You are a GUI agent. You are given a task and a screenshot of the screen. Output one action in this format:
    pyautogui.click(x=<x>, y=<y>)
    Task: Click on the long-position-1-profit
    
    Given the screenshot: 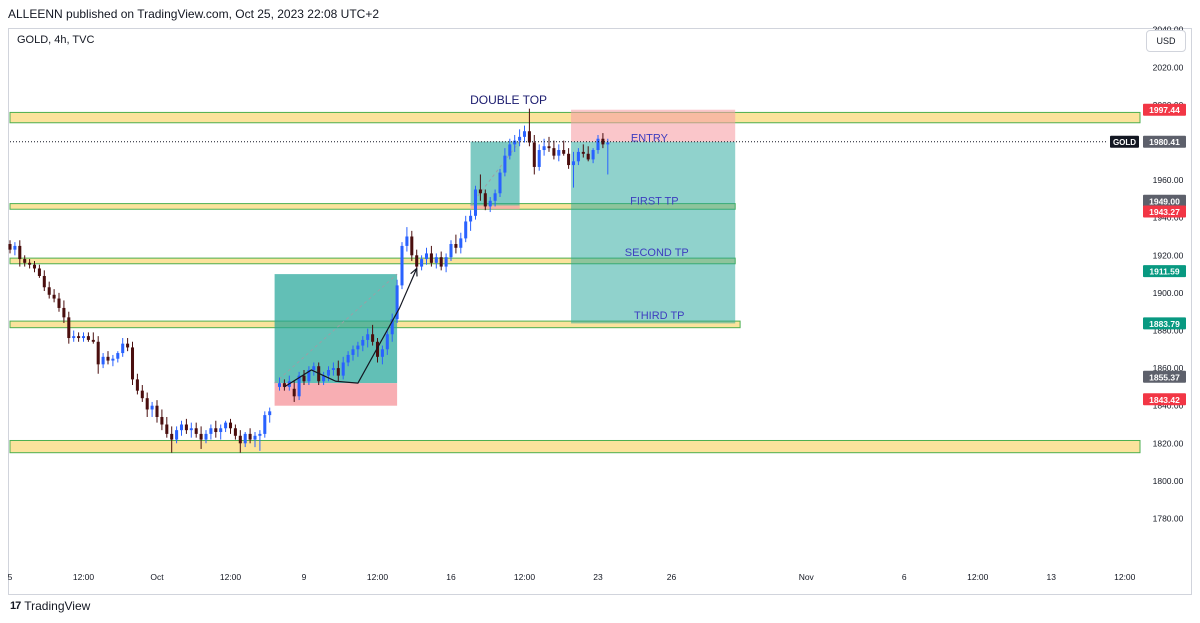 What is the action you would take?
    pyautogui.click(x=336, y=329)
    